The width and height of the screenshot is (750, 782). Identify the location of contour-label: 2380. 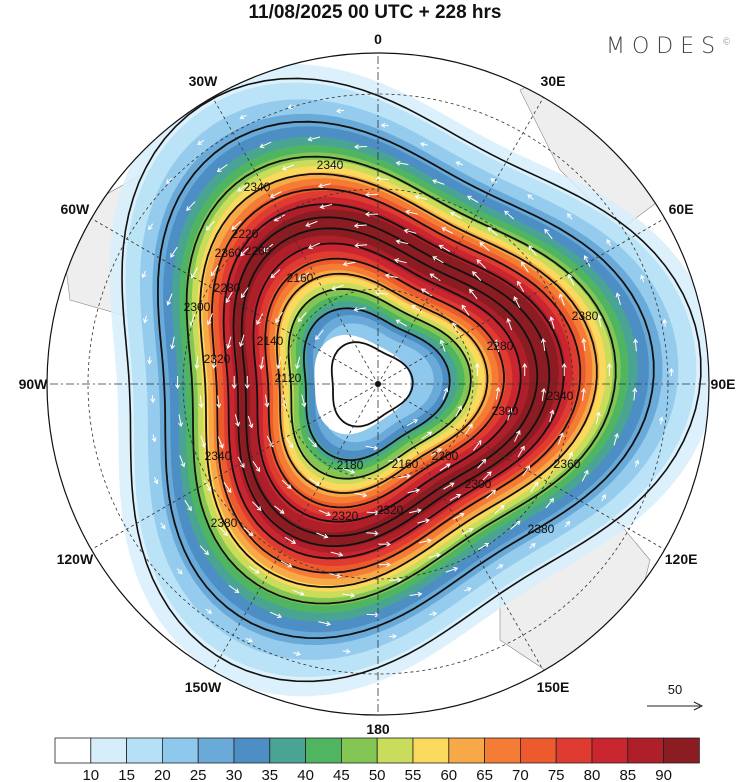
(541, 529).